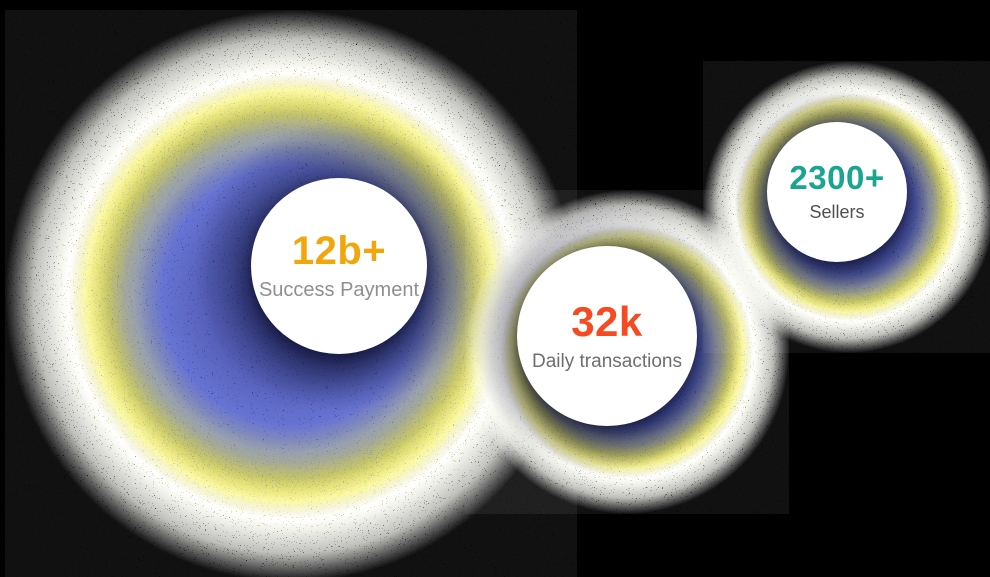 The image size is (990, 577). I want to click on stat-card-sellers: 2300+ Sellers, so click(837, 192).